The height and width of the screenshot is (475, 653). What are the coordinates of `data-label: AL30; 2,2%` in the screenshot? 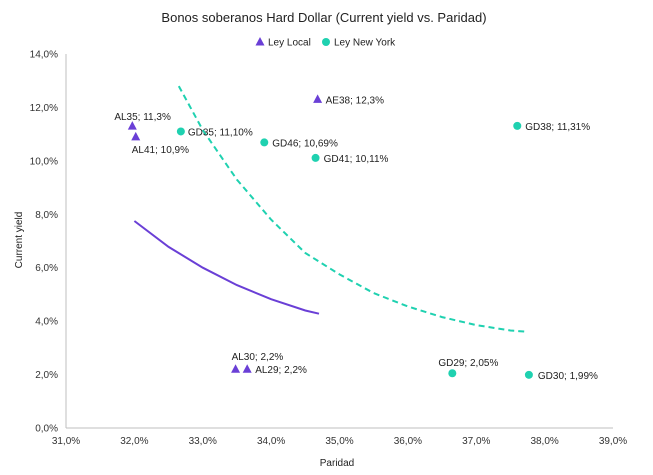 It's located at (258, 357).